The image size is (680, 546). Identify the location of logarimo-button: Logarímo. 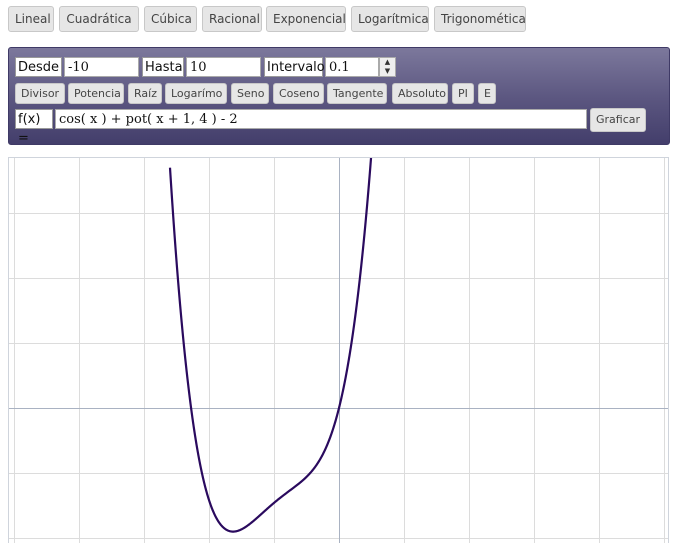
(196, 93).